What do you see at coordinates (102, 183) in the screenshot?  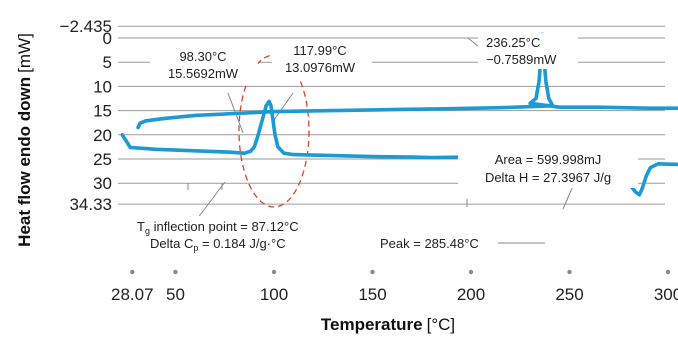 I see `y-tick-label: 30` at bounding box center [102, 183].